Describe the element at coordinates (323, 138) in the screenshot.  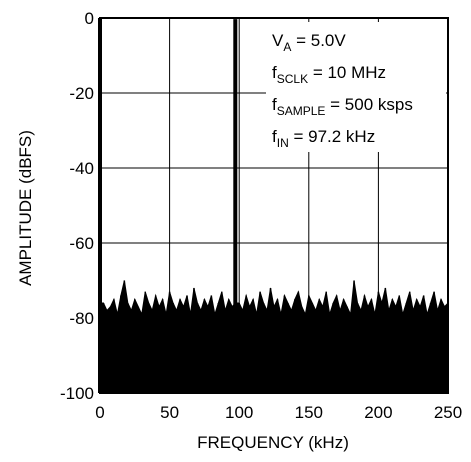
I see `anno-fin: fIN = 97.2 kHz` at that location.